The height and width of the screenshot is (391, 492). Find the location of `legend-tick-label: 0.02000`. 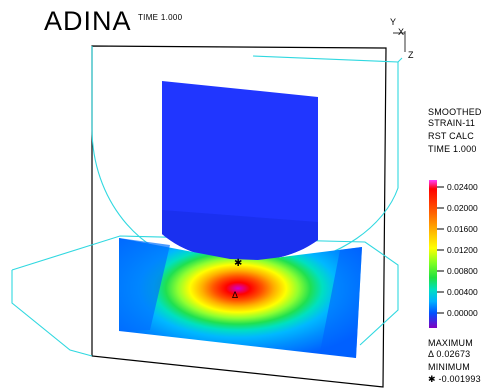

legend-tick-label: 0.02000 is located at coordinates (462, 208).